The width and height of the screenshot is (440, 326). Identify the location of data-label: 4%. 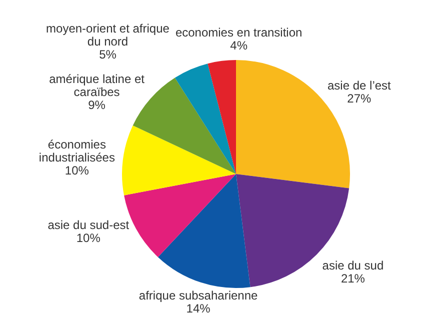
(239, 45).